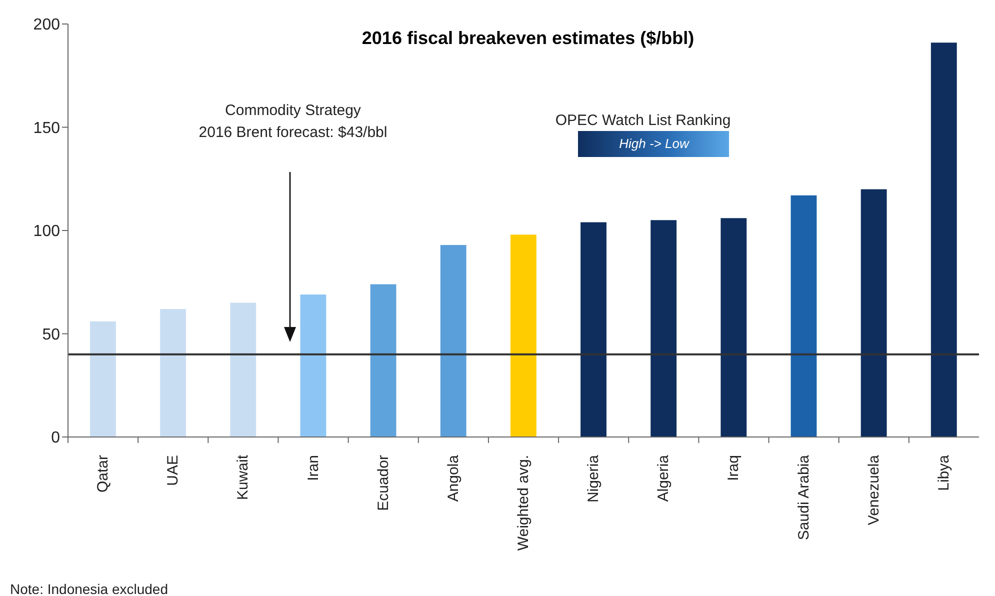 The width and height of the screenshot is (995, 596). Describe the element at coordinates (103, 473) in the screenshot. I see `x-tick-label: Qatar` at that location.